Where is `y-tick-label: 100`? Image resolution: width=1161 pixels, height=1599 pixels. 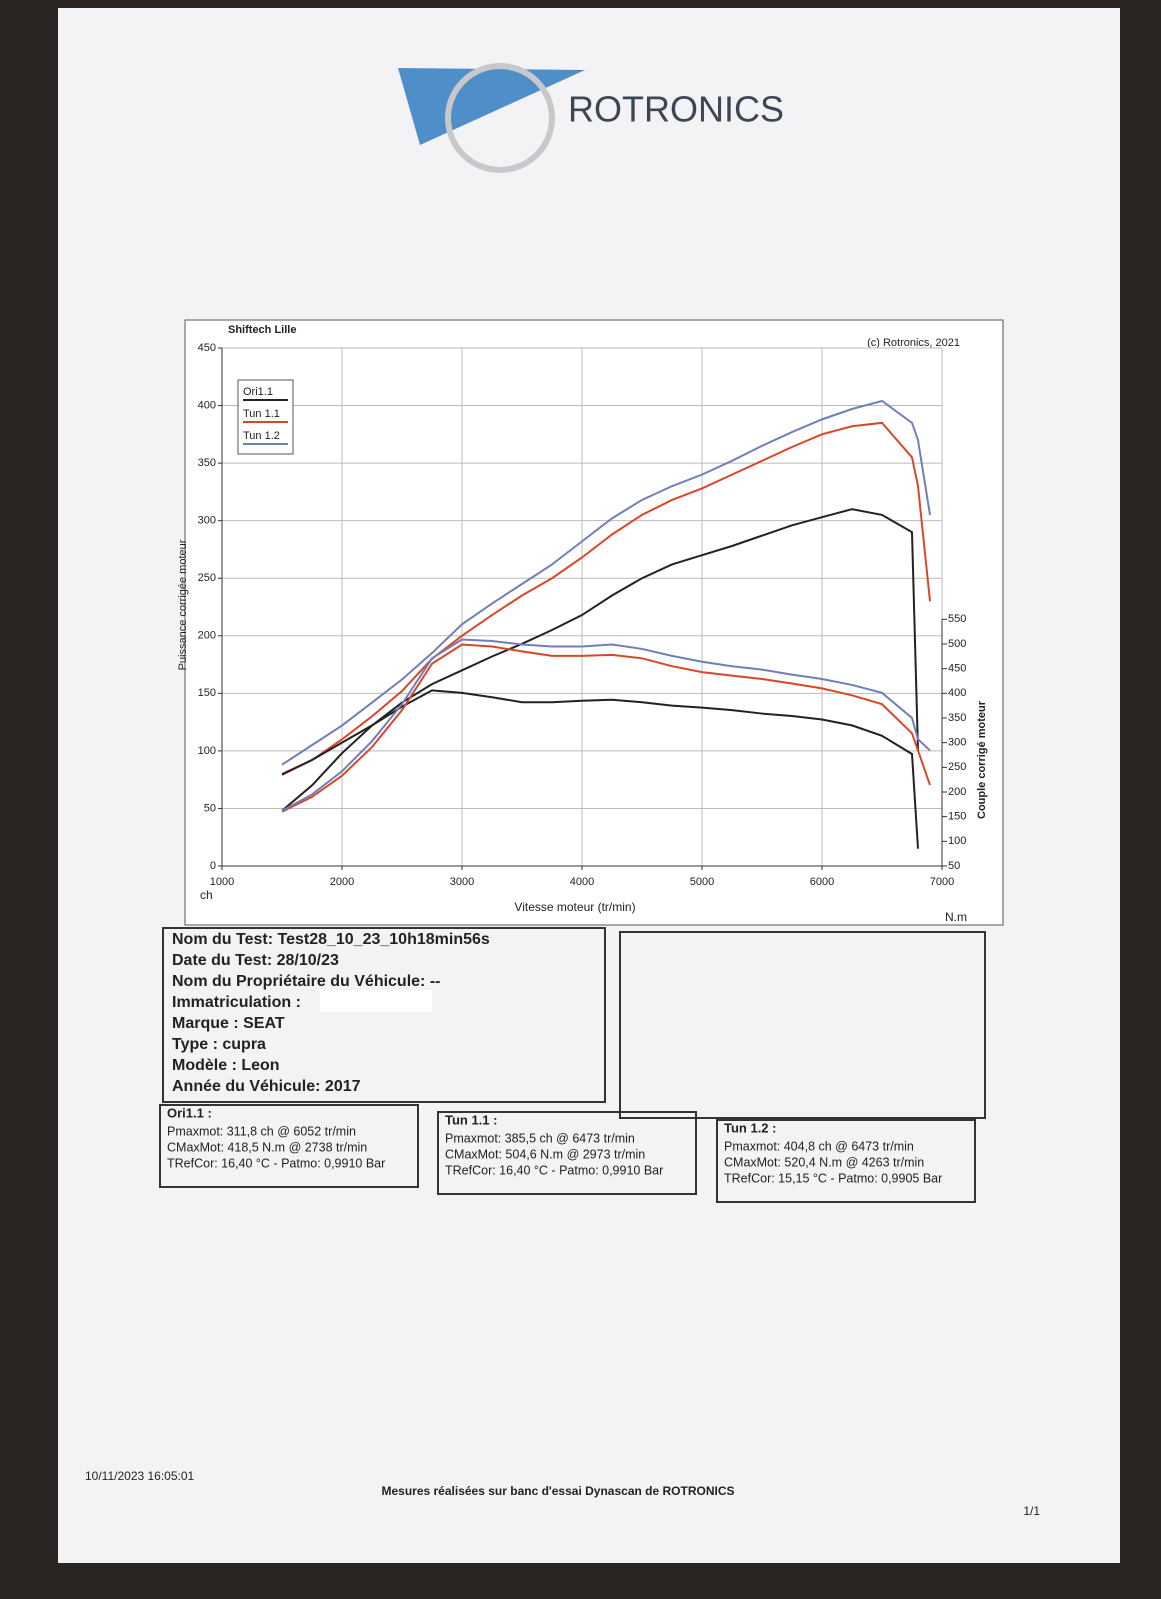 y-tick-label: 100 is located at coordinates (207, 751).